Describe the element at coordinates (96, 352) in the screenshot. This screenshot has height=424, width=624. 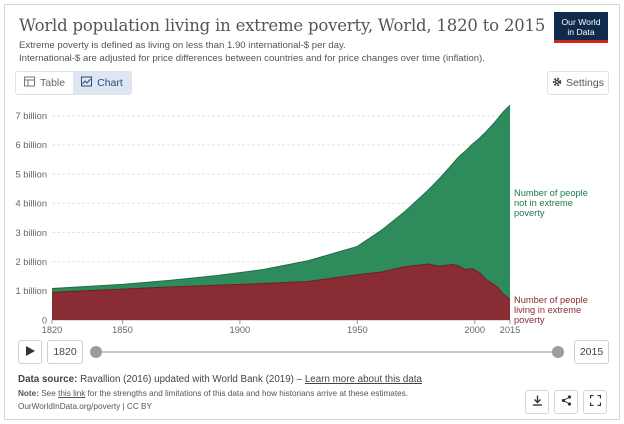
I see `timeline-start-handle` at that location.